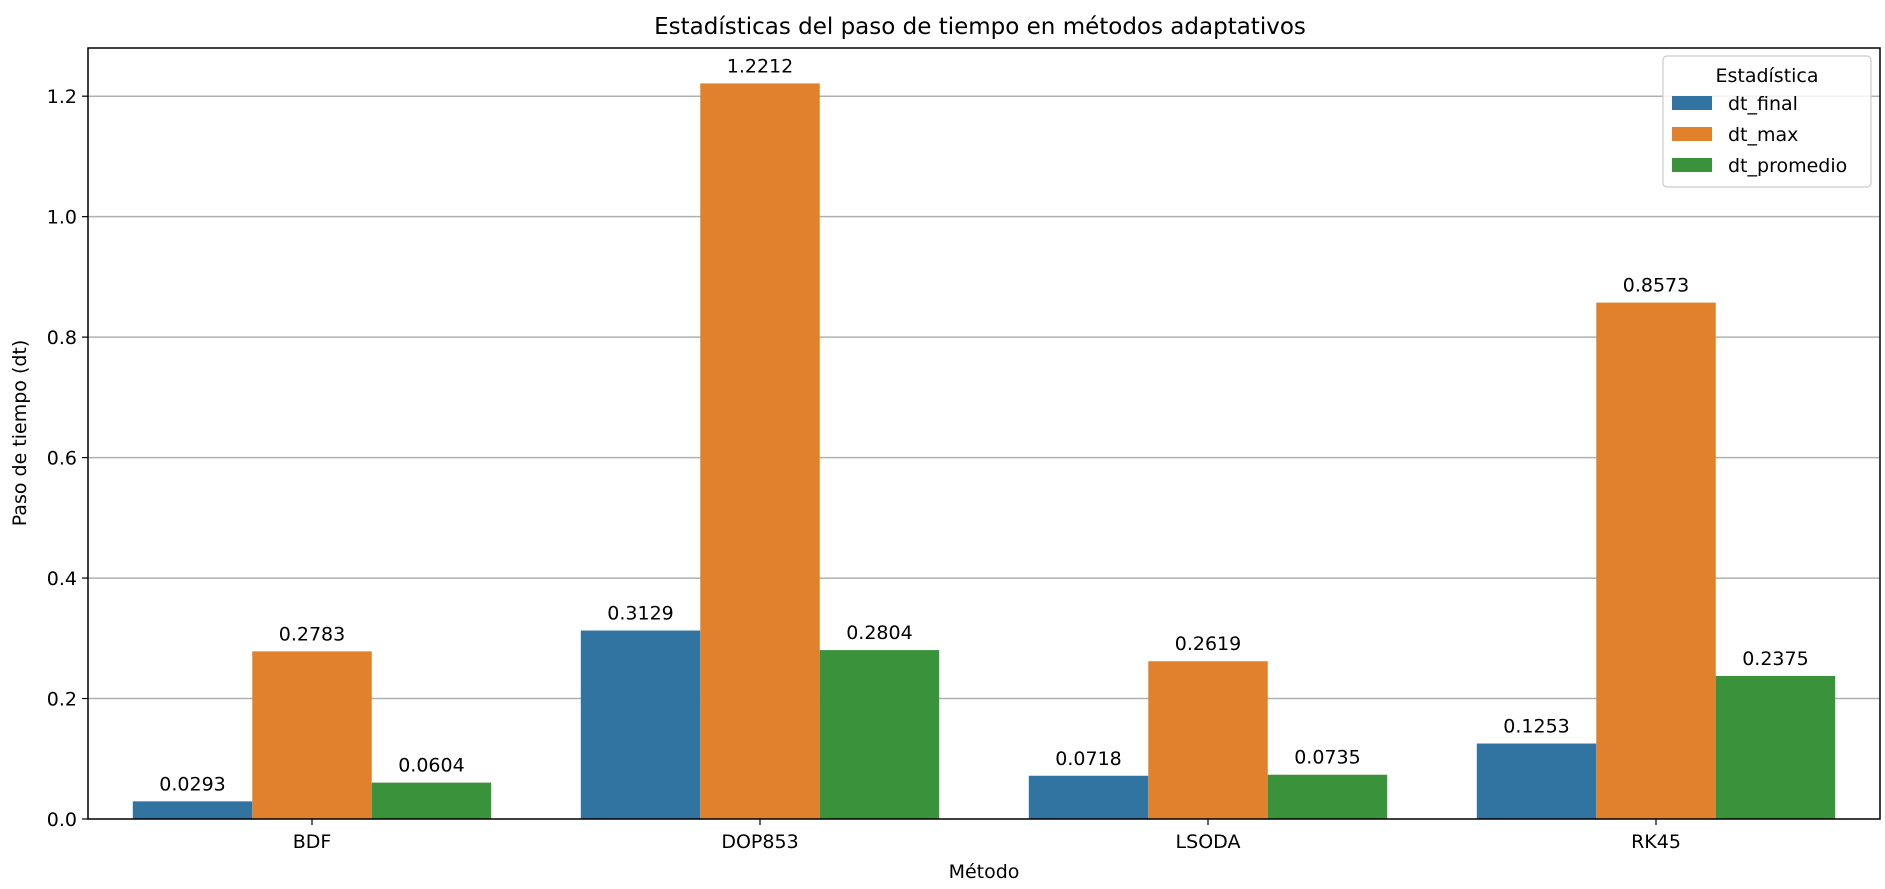 The image size is (1885, 889). I want to click on bar-dt_max-DOP853, so click(760, 451).